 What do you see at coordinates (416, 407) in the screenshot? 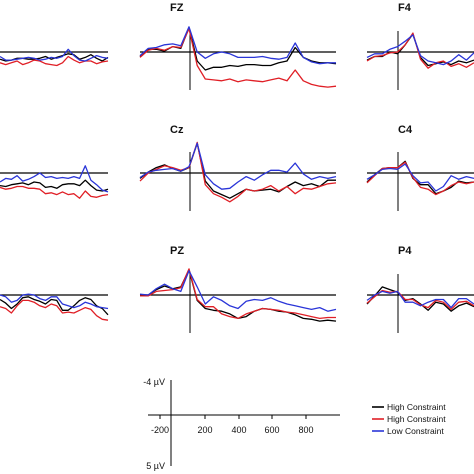
I see `legend-label-high-1: High Constraint` at bounding box center [416, 407].